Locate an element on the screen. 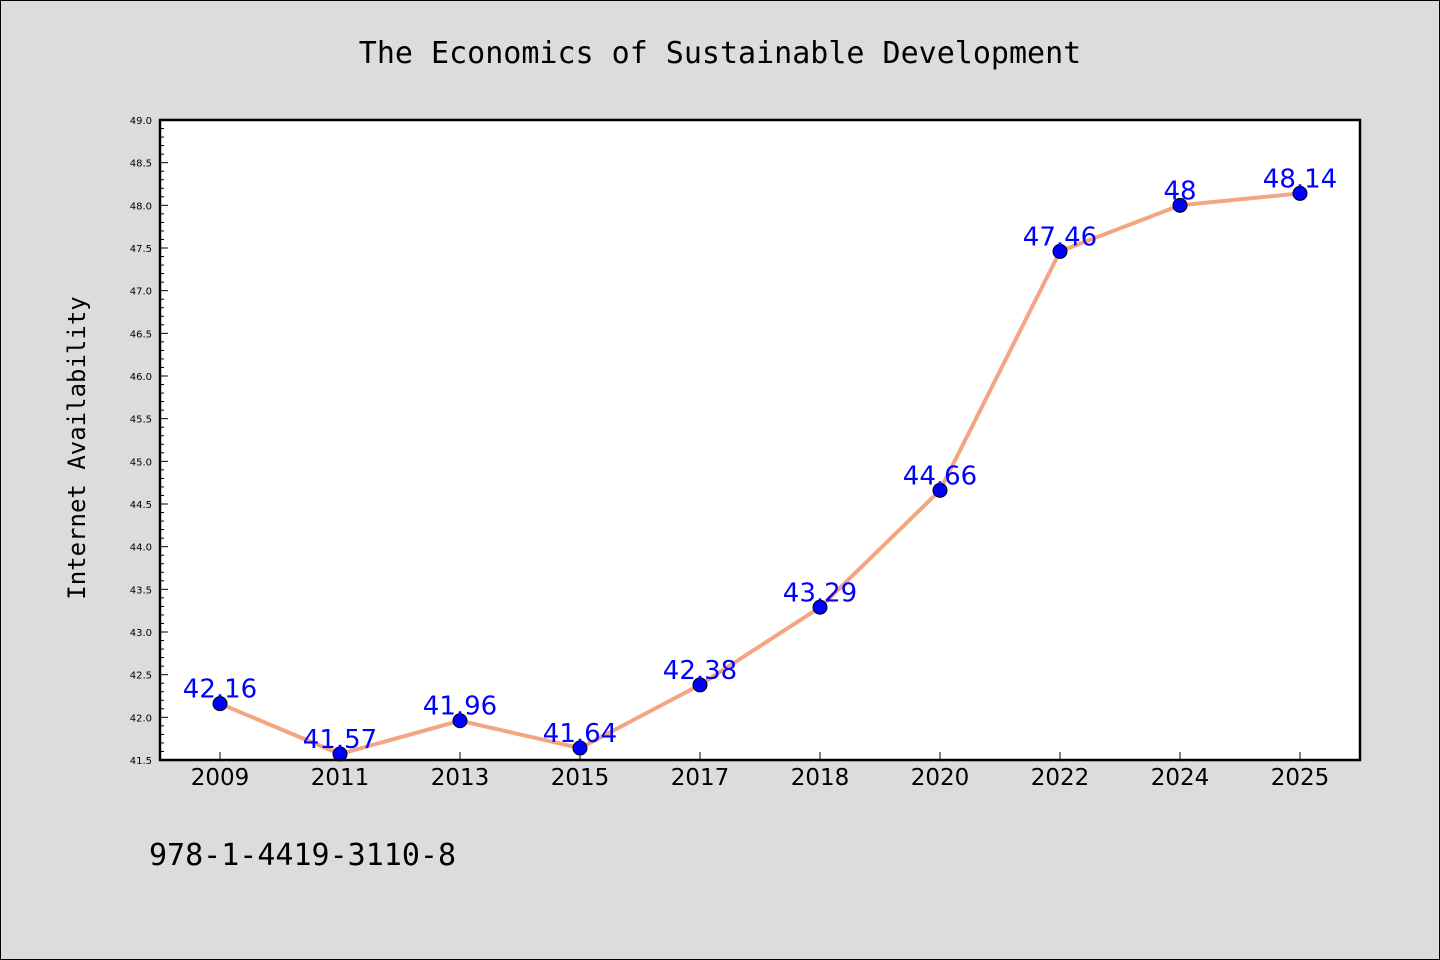 The height and width of the screenshot is (960, 1440). y-tick-label: 47.0 is located at coordinates (141, 292).